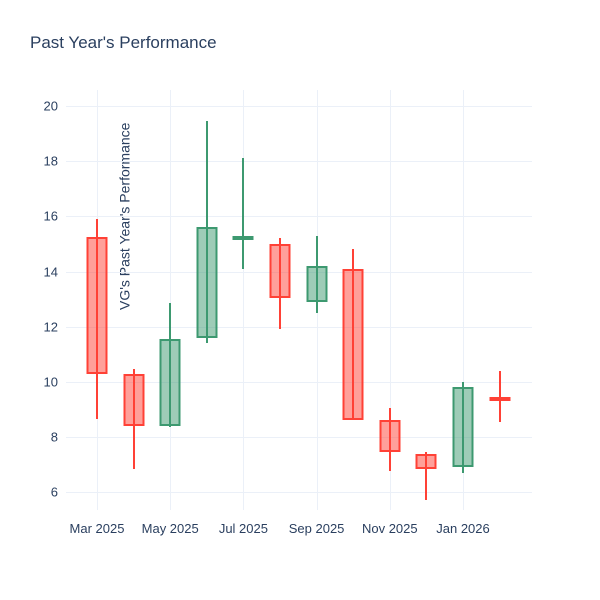 This screenshot has width=600, height=600. What do you see at coordinates (123, 42) in the screenshot?
I see `chart-title: Past Year's Performance` at bounding box center [123, 42].